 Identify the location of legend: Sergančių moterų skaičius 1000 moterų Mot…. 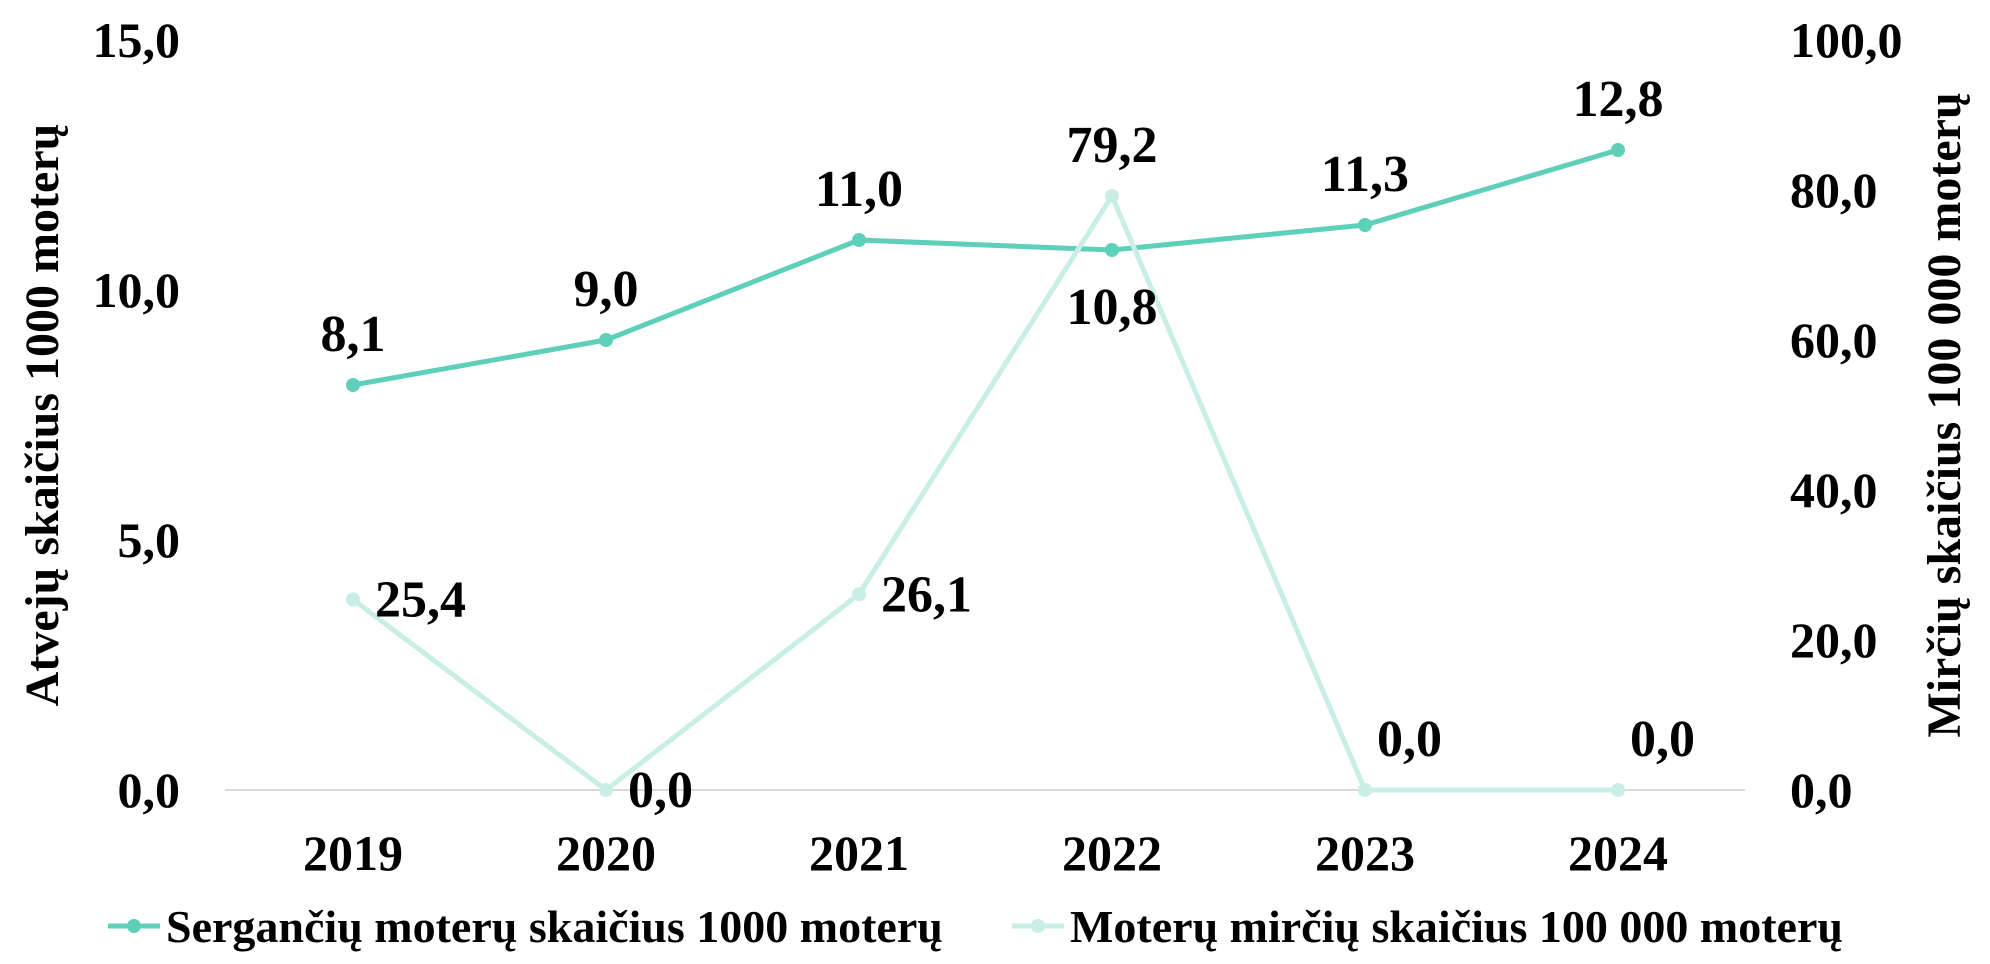
(975, 926).